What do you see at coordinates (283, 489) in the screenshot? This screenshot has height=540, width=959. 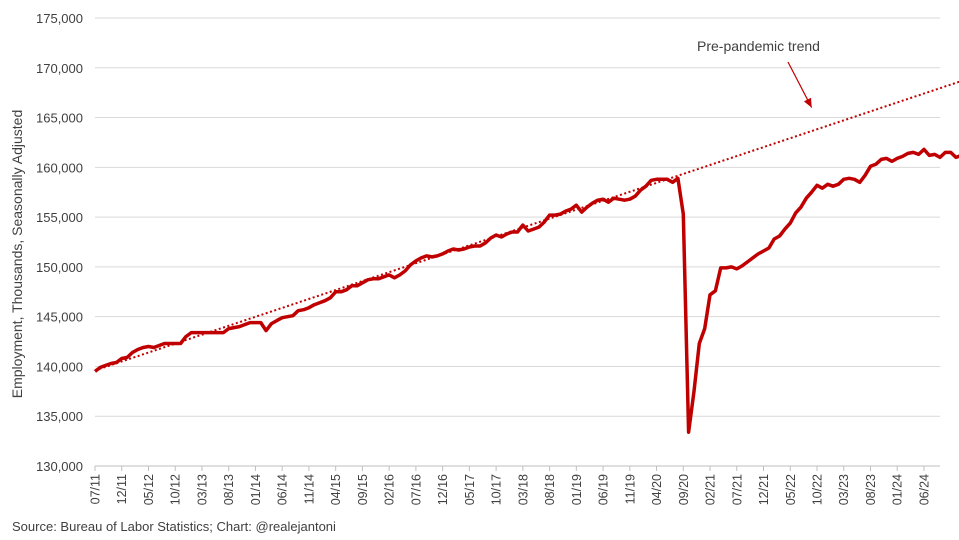 I see `x-tick-label: 06/14` at bounding box center [283, 489].